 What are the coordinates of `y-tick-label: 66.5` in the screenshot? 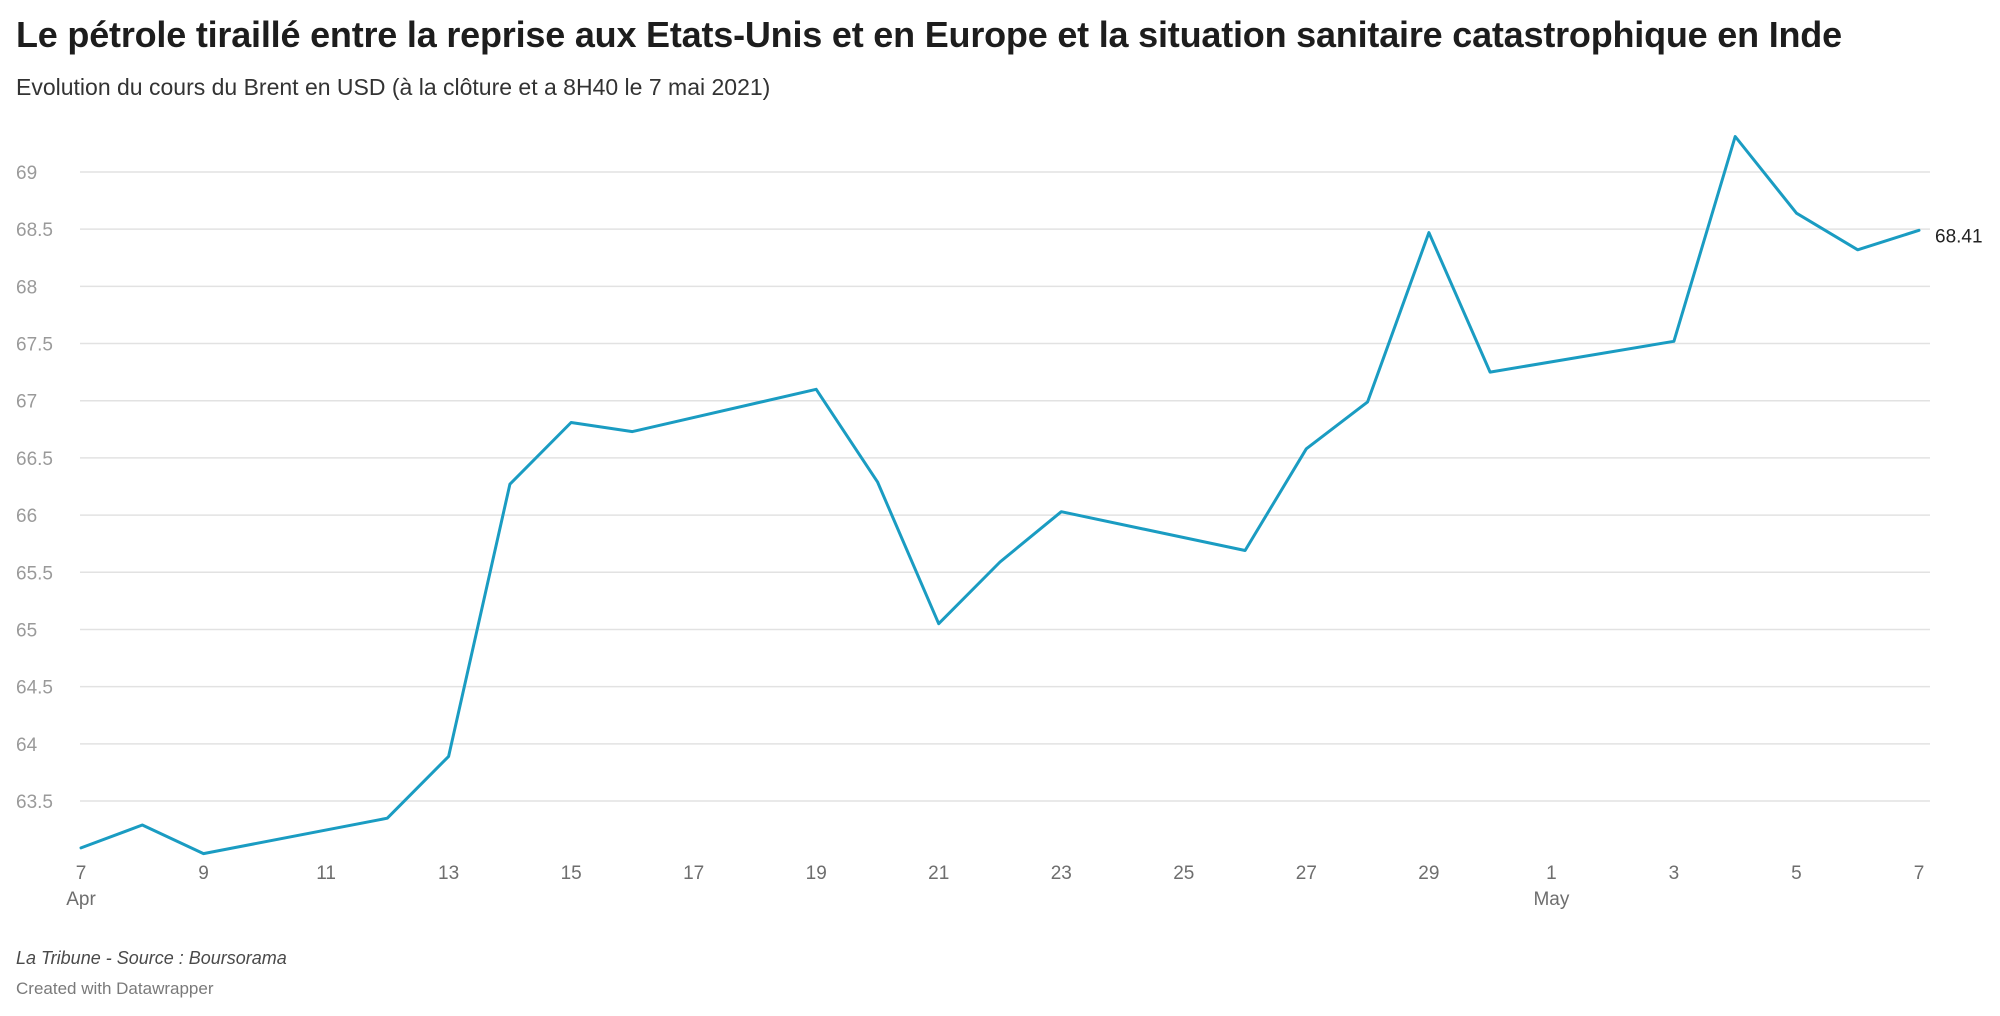 It's located at (34, 459).